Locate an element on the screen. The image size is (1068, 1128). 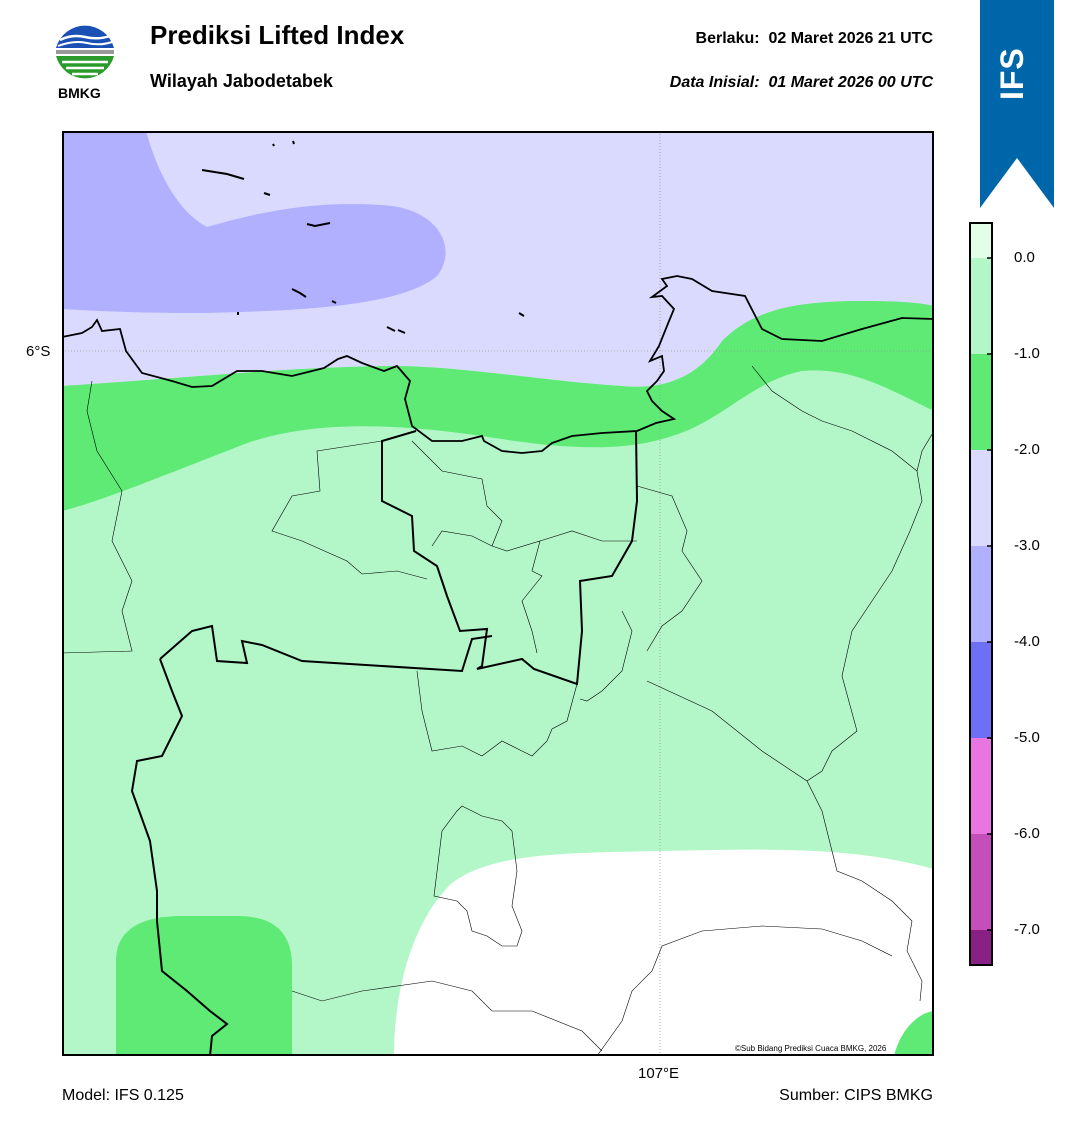
colorbar-tick-label: -3.0 is located at coordinates (1027, 545).